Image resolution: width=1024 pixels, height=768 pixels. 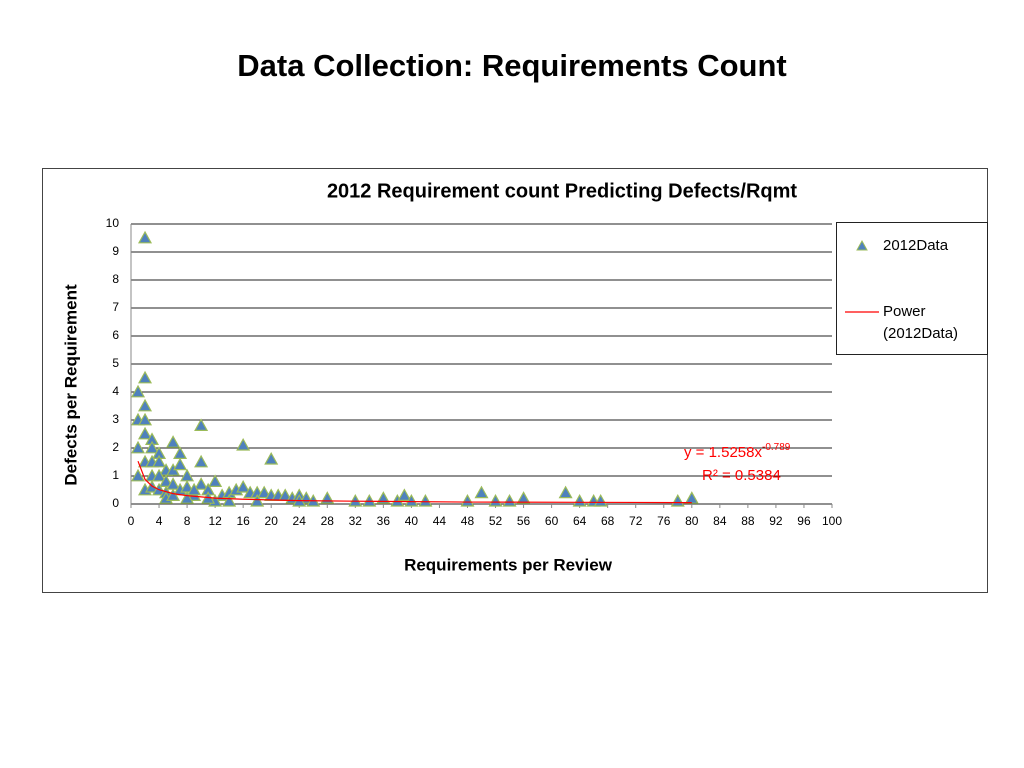 What do you see at coordinates (115, 307) in the screenshot?
I see `y-tick-label: 7` at bounding box center [115, 307].